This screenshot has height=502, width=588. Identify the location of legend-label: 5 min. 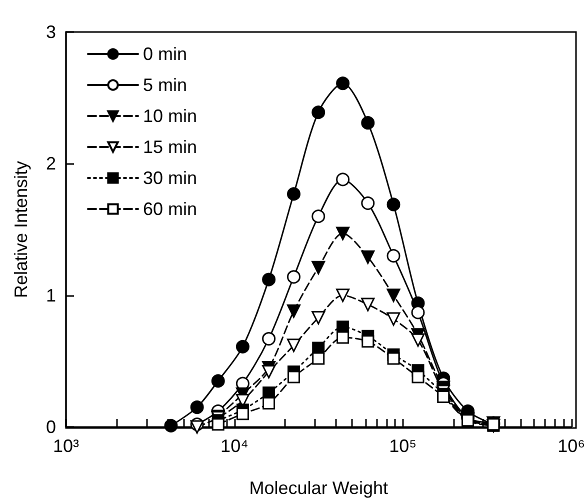
(165, 85).